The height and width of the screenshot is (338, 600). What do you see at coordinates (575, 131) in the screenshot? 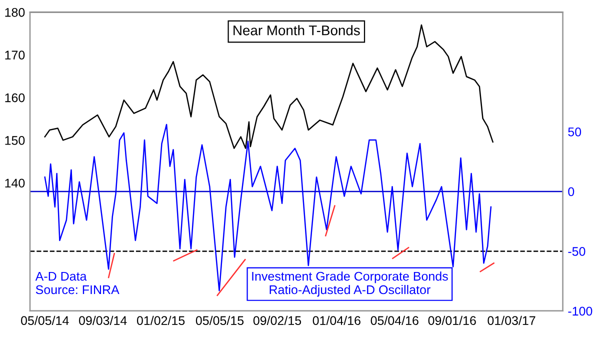
I see `y2-tick-label: 50` at bounding box center [575, 131].